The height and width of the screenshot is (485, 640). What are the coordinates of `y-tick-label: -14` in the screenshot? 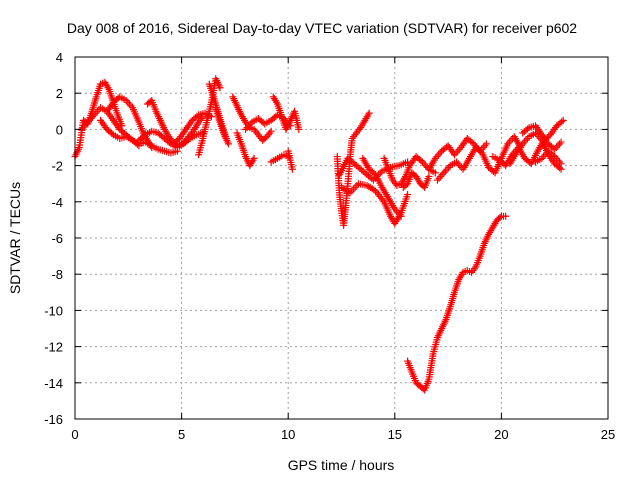 It's located at (53, 383).